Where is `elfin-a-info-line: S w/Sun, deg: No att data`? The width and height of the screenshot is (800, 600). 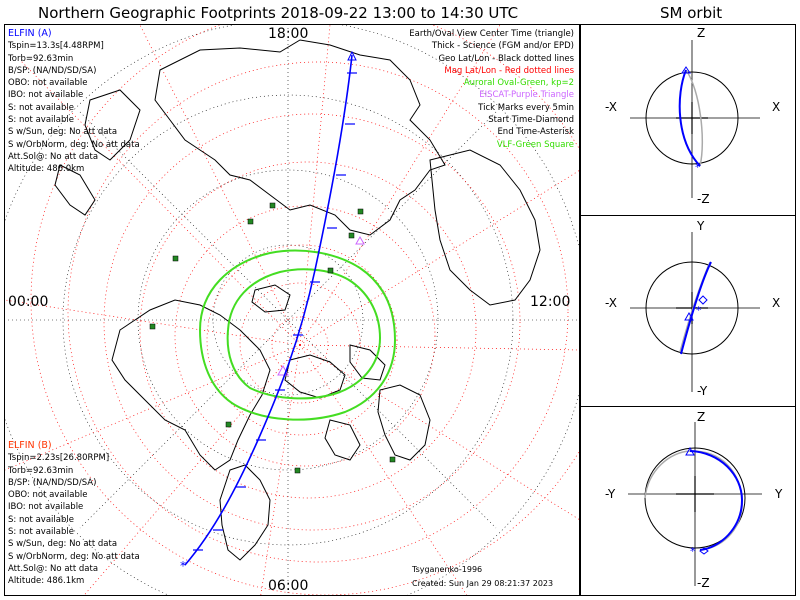 elfin-a-info-line: S w/Sun, deg: No att data is located at coordinates (63, 132).